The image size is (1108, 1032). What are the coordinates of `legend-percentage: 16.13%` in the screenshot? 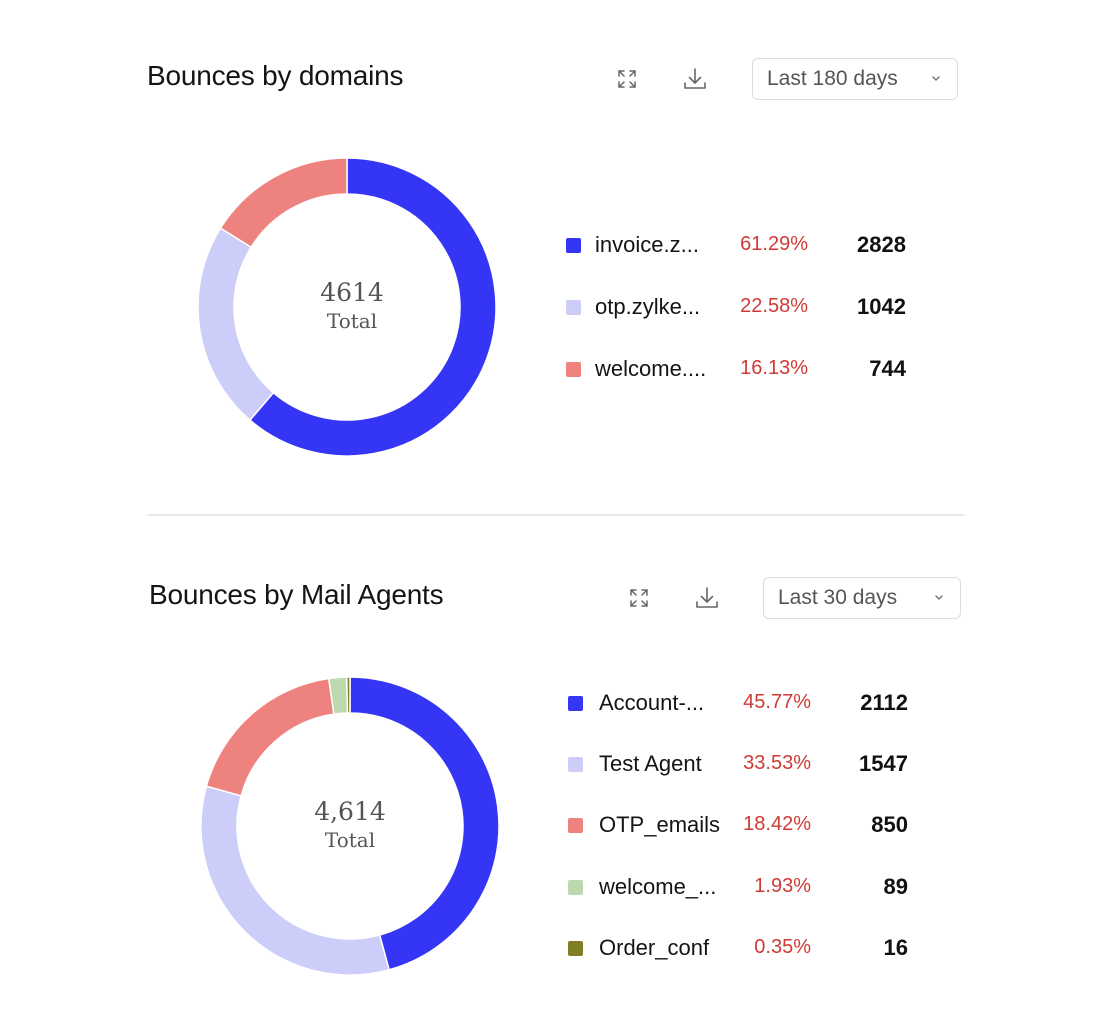 It's located at (774, 368).